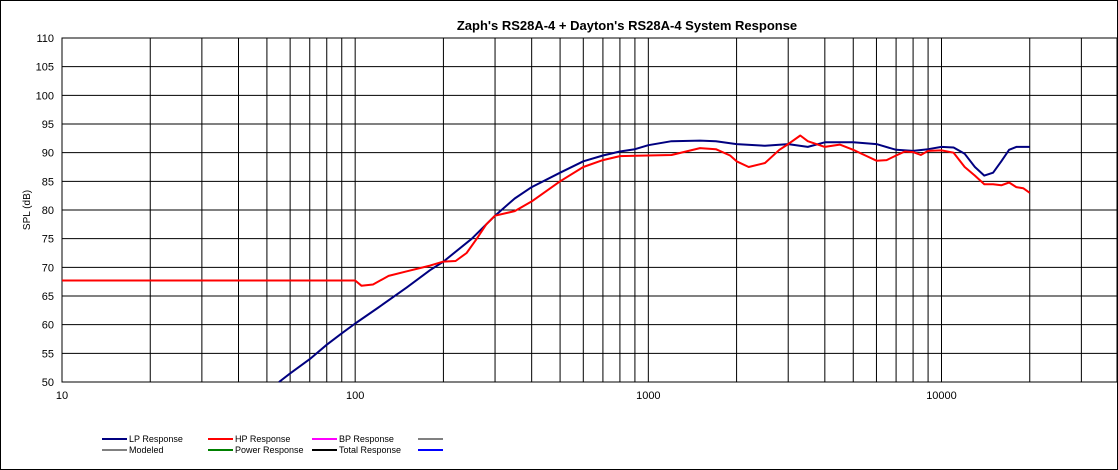 Image resolution: width=1118 pixels, height=470 pixels. Describe the element at coordinates (48, 211) in the screenshot. I see `y-tick-label: 80` at that location.